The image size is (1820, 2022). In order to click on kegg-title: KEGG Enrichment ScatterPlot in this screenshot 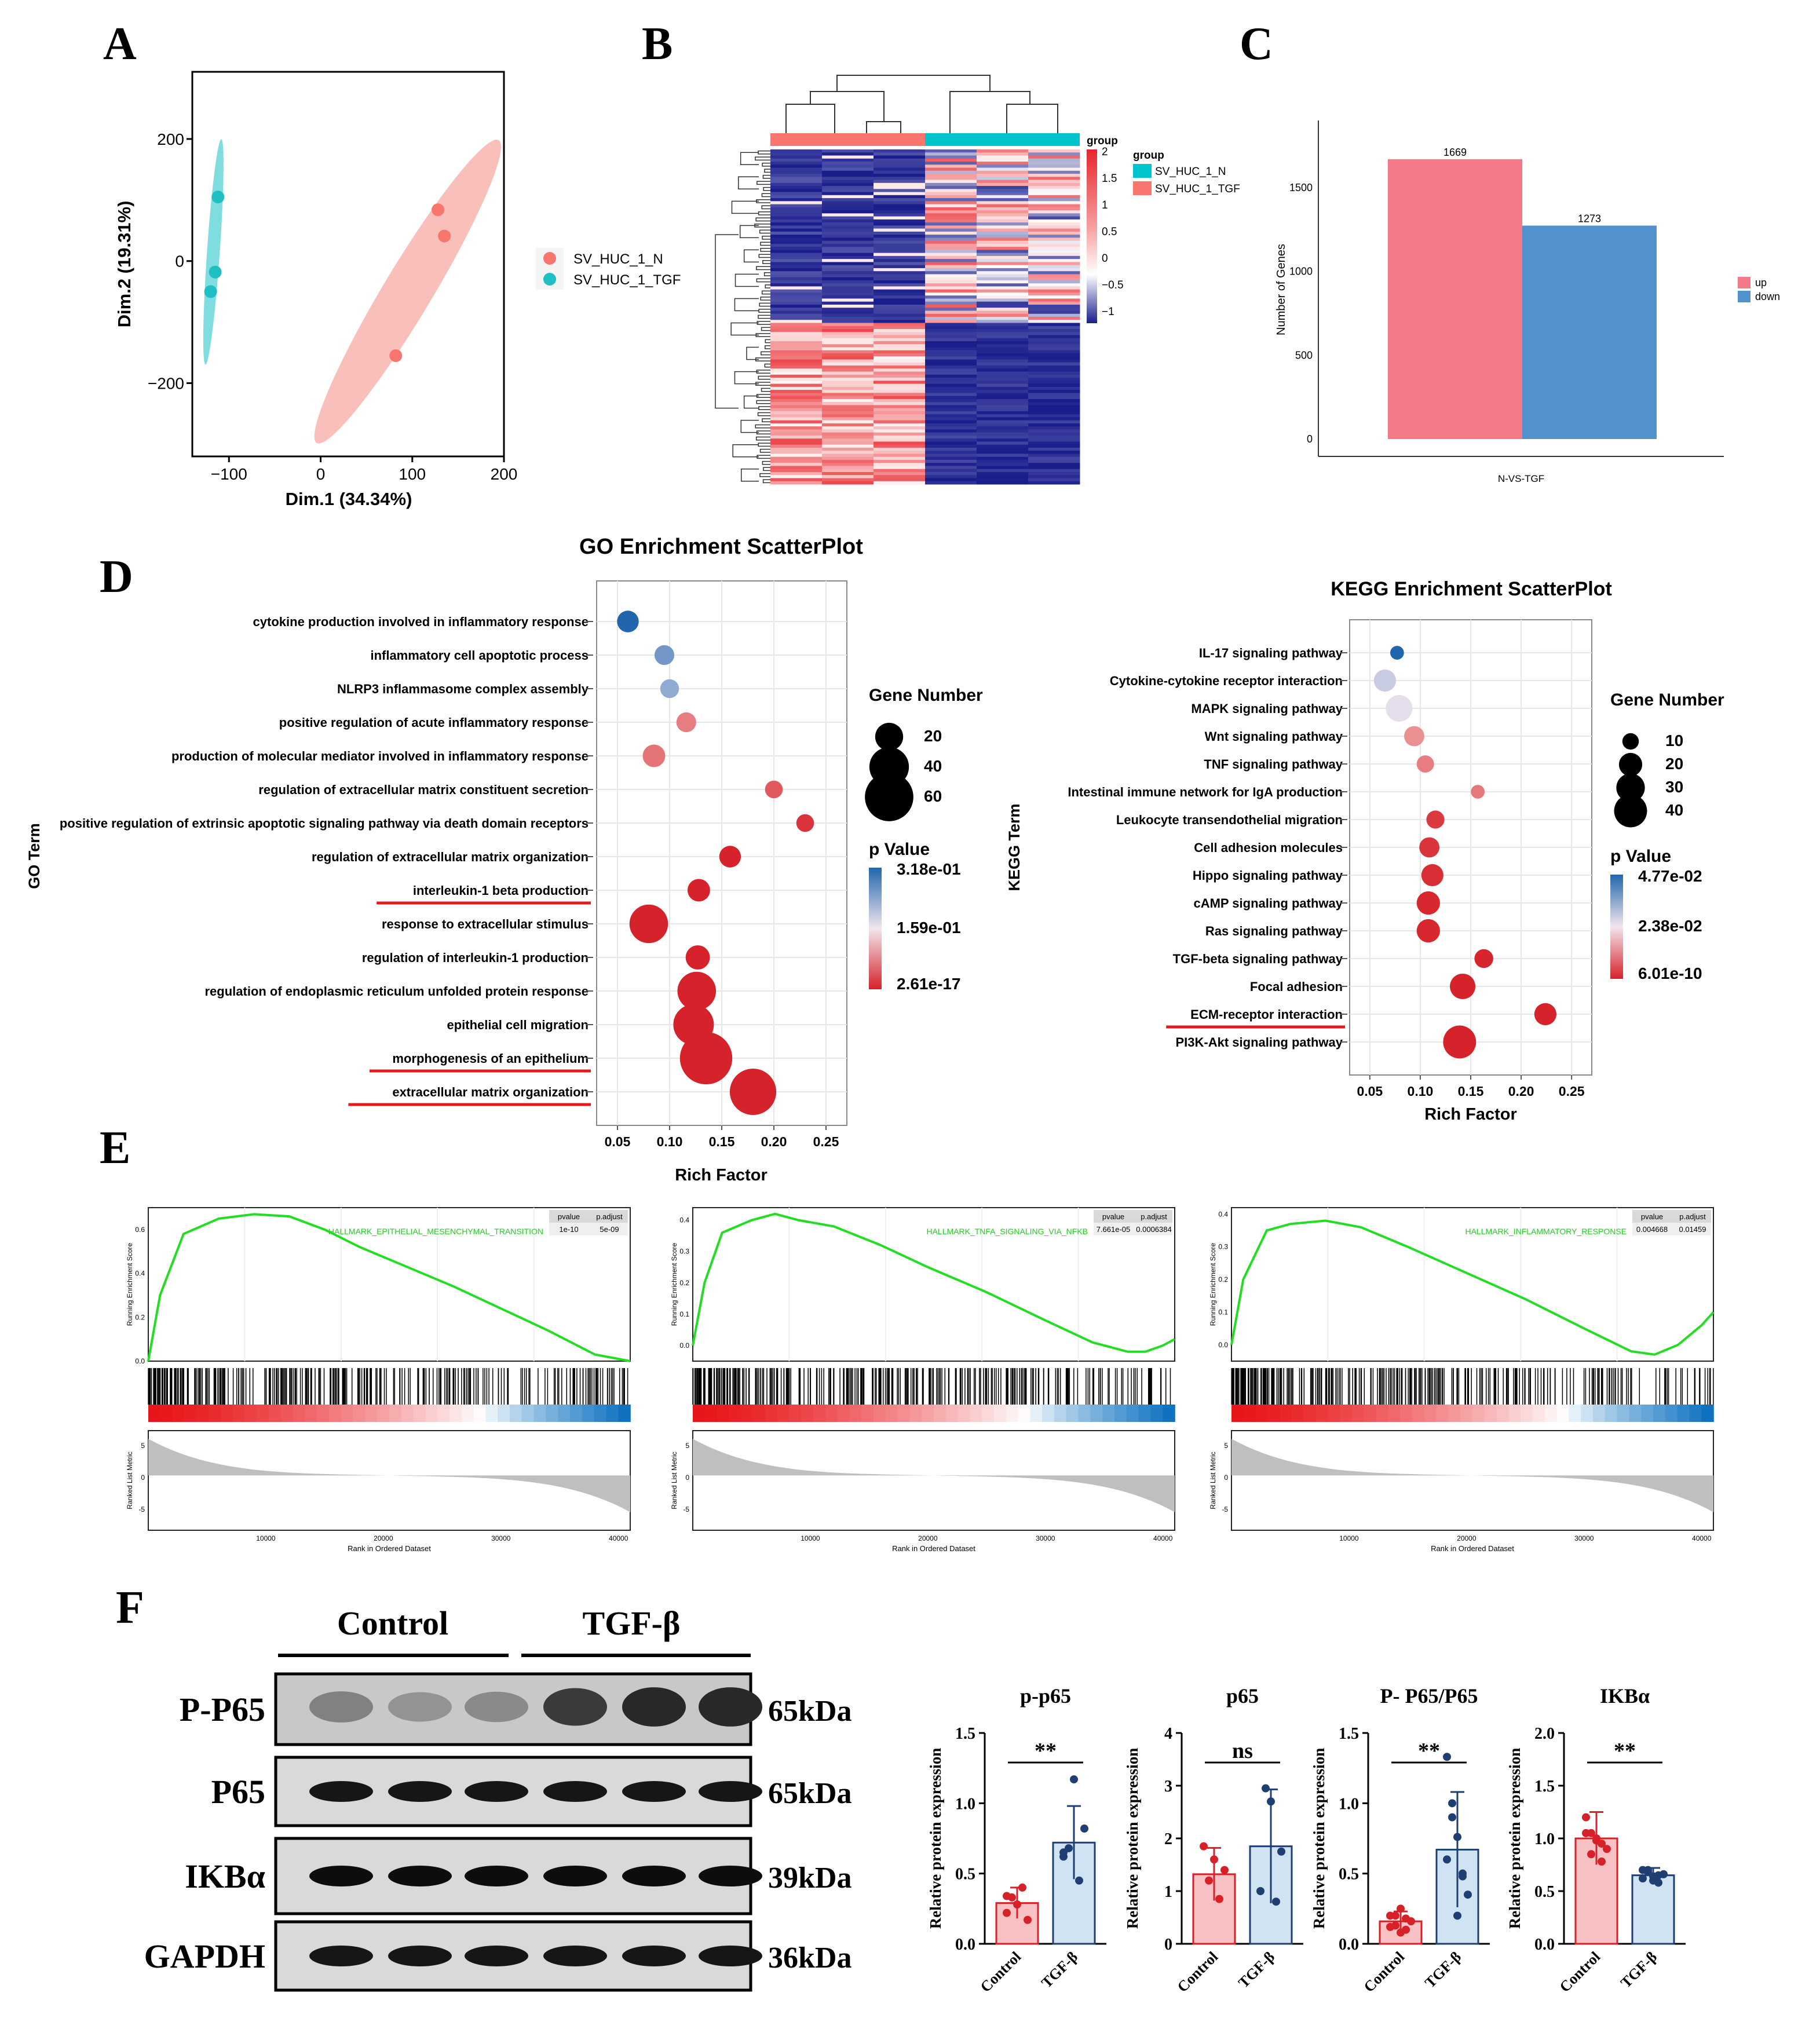, I will do `click(1471, 589)`.